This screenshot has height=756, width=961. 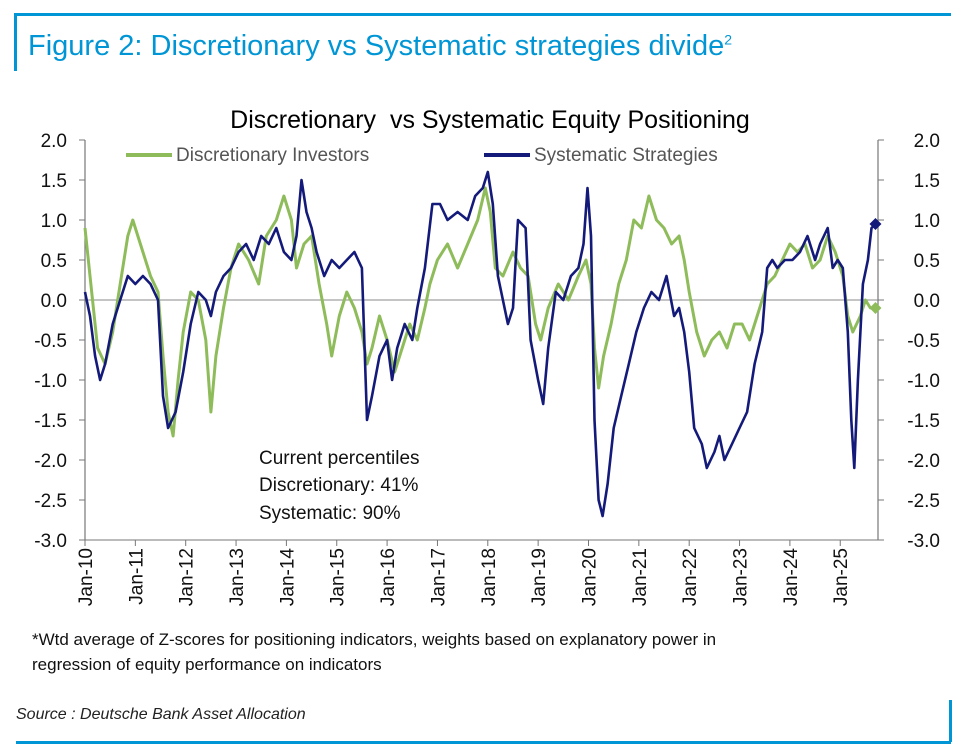 I want to click on right-y-tick-label: -1.5, so click(x=923, y=421).